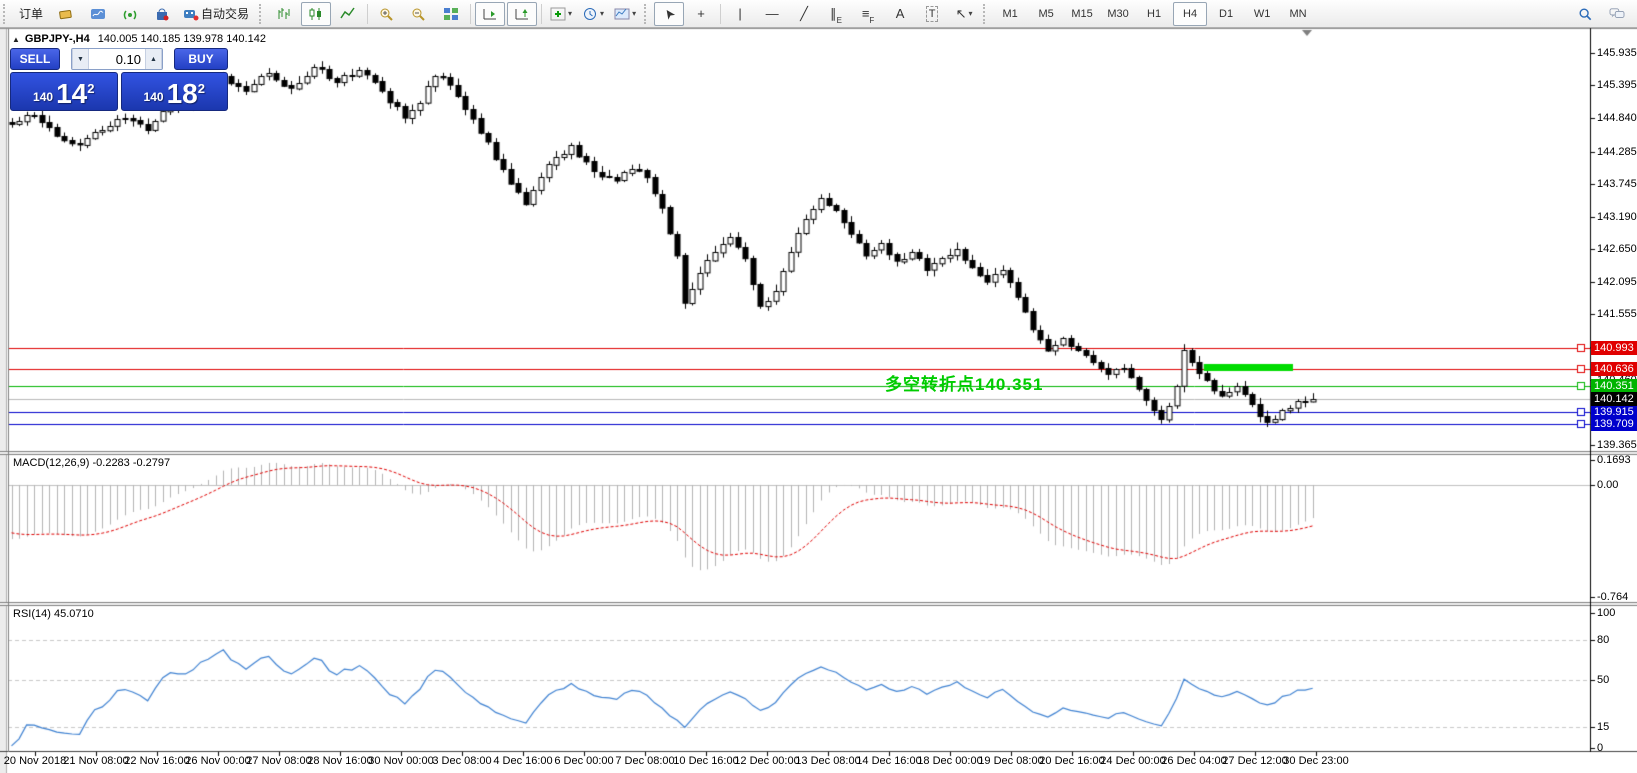 The width and height of the screenshot is (1637, 773). I want to click on cursor-button: ➤, so click(669, 13).